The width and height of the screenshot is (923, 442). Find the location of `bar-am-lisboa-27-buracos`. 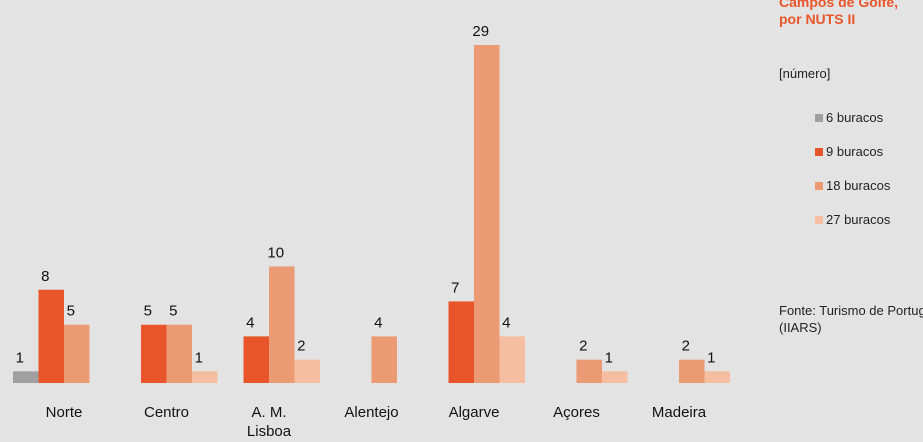

bar-am-lisboa-27-buracos is located at coordinates (307, 371).